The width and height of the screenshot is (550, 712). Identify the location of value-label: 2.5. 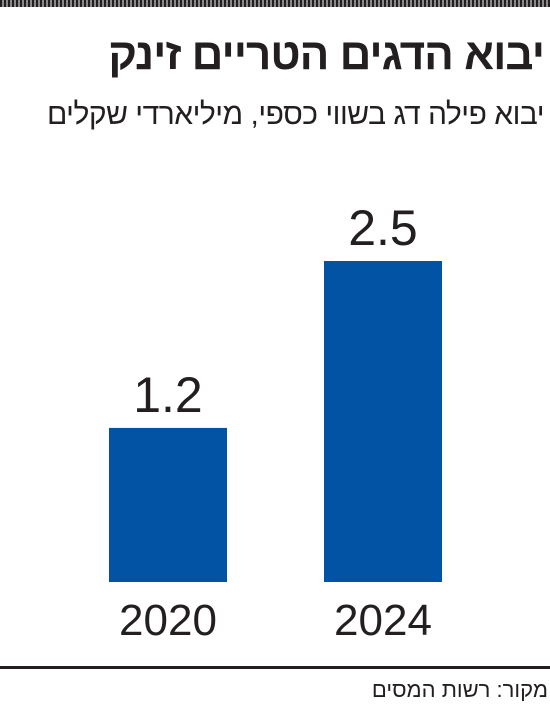
(383, 228).